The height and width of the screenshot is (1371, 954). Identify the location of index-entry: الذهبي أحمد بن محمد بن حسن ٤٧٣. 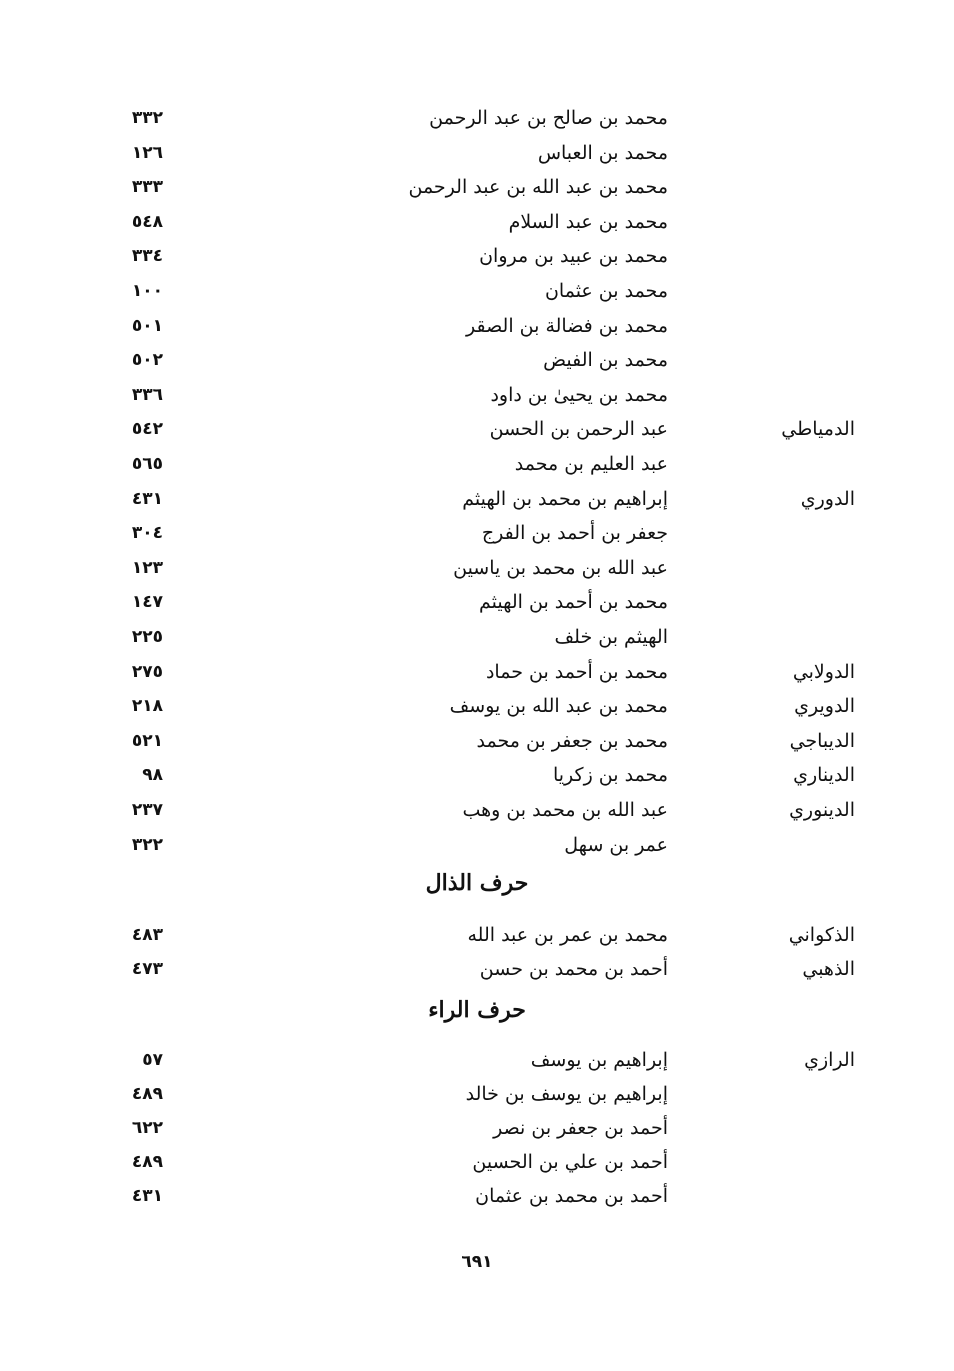
(477, 969).